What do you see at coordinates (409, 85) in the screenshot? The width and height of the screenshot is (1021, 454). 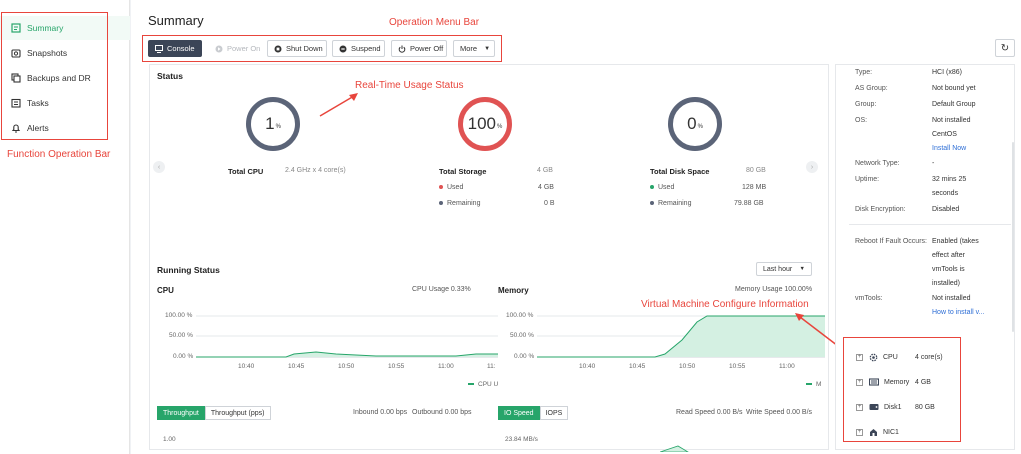 I see `realtime-annotation: Real-Time Usage Status` at bounding box center [409, 85].